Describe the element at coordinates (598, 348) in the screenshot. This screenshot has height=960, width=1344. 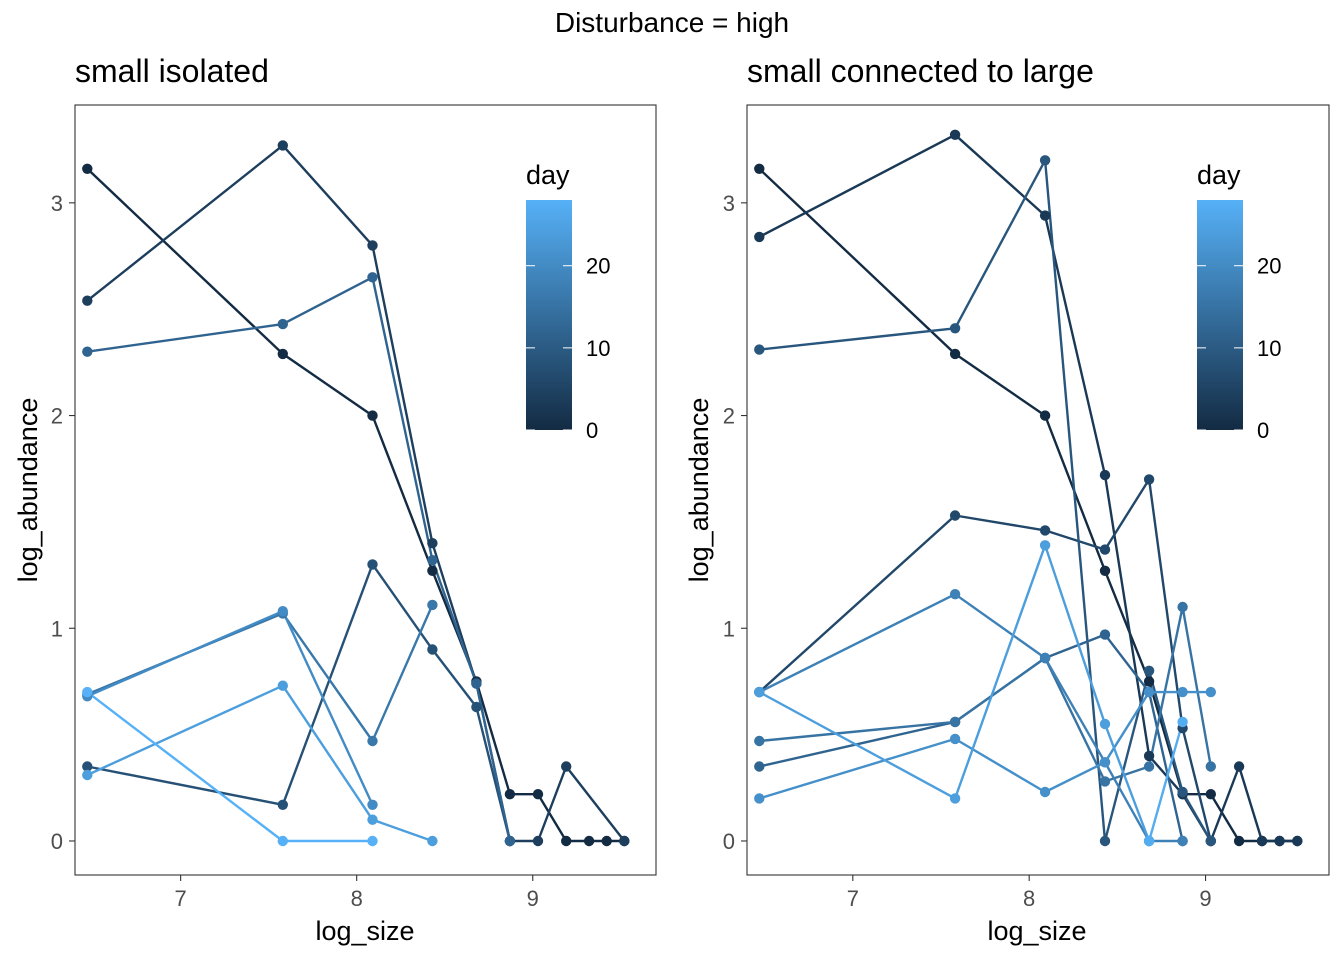
I see `legend-tick-label: 10` at that location.